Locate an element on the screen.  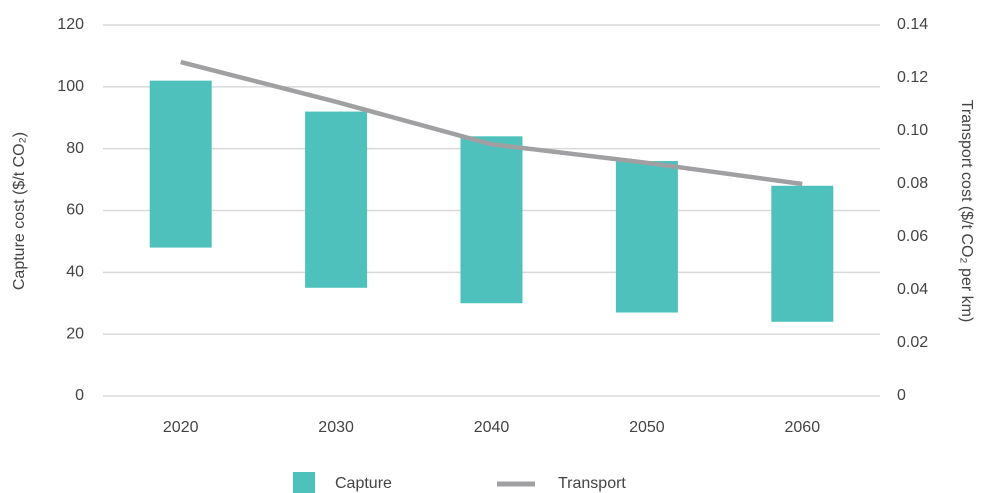
y2-tick-label: 0.04 is located at coordinates (912, 289).